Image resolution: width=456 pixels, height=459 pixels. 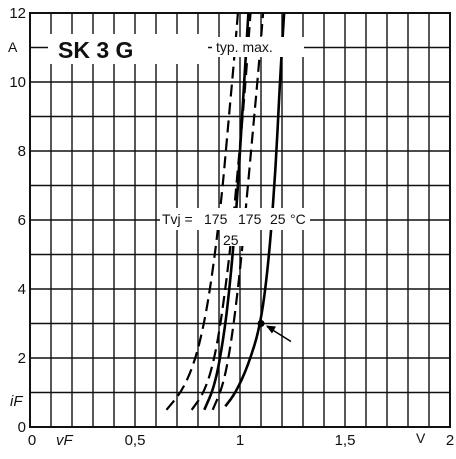 What do you see at coordinates (345, 440) in the screenshot?
I see `x-tick-label: 1,5` at bounding box center [345, 440].